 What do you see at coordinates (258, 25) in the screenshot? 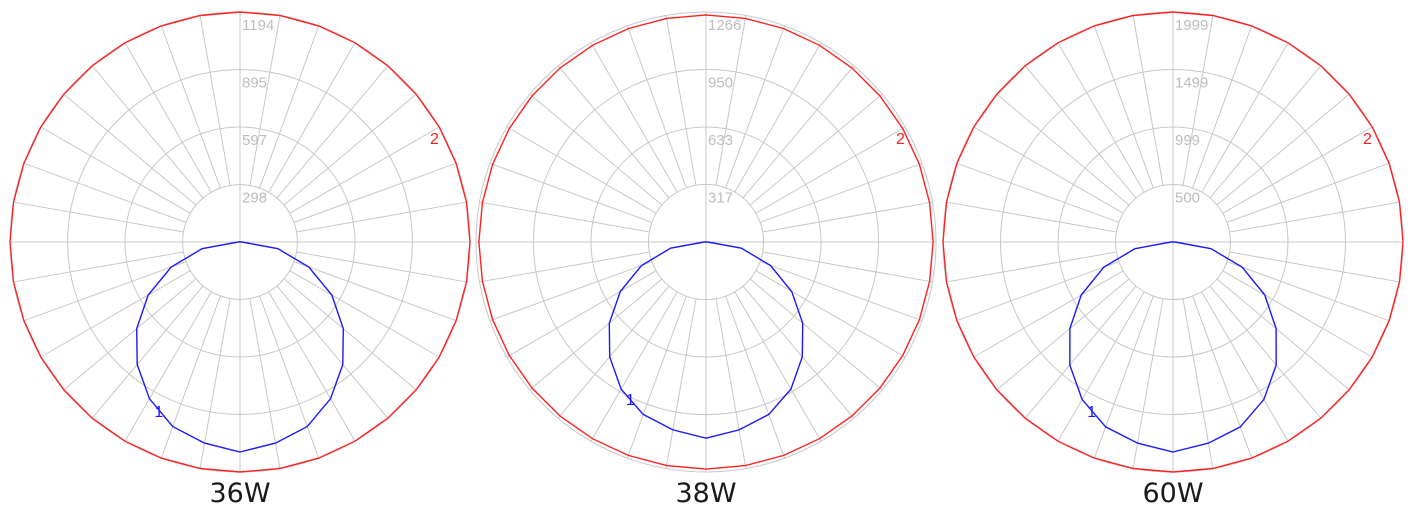
I see `radial-tick-label: 1194` at bounding box center [258, 25].